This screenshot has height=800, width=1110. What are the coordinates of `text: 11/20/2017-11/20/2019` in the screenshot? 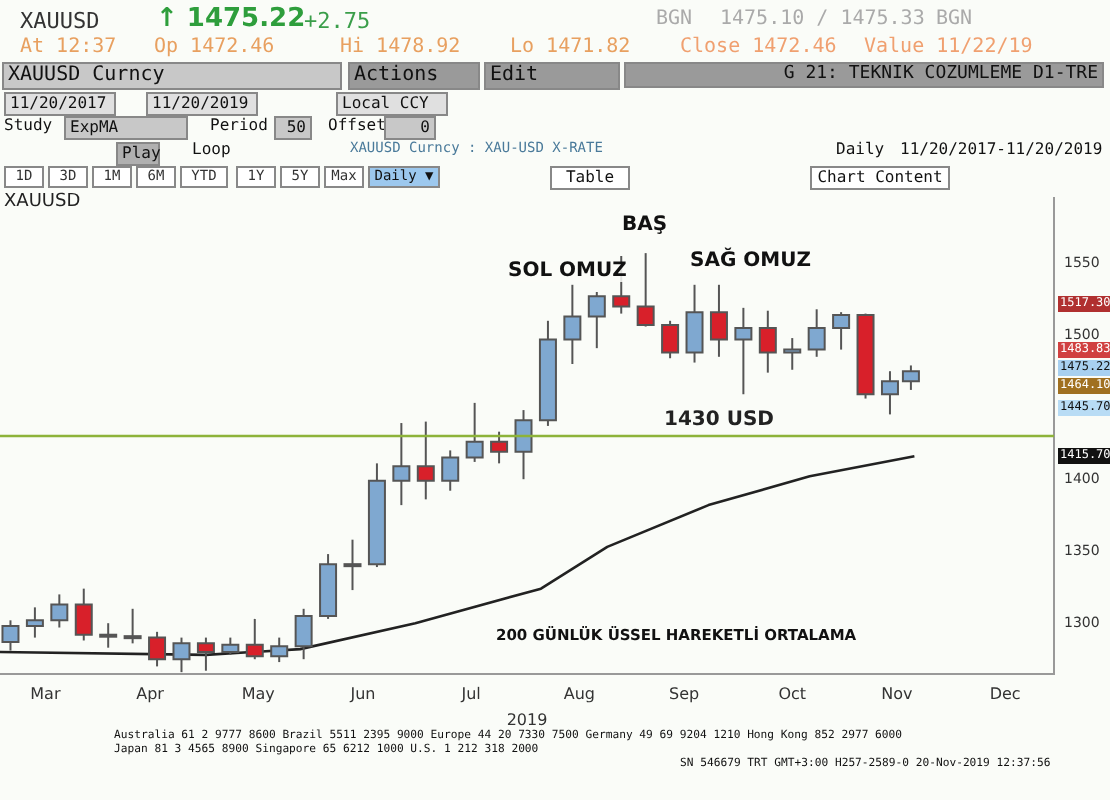 It's located at (1001, 149).